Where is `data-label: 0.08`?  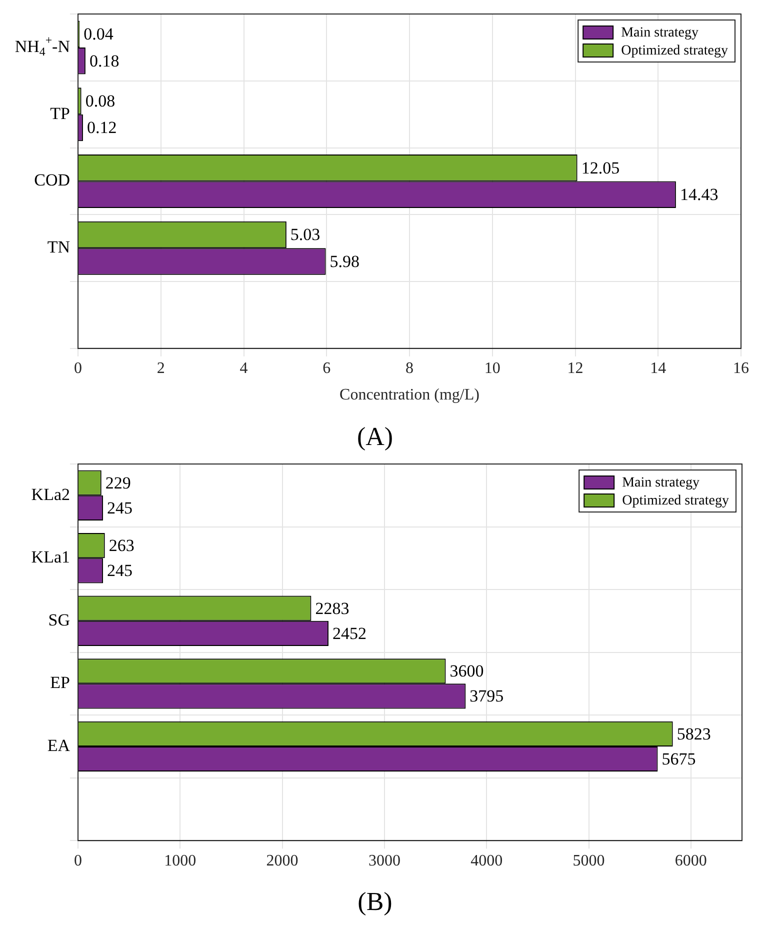 data-label: 0.08 is located at coordinates (100, 100).